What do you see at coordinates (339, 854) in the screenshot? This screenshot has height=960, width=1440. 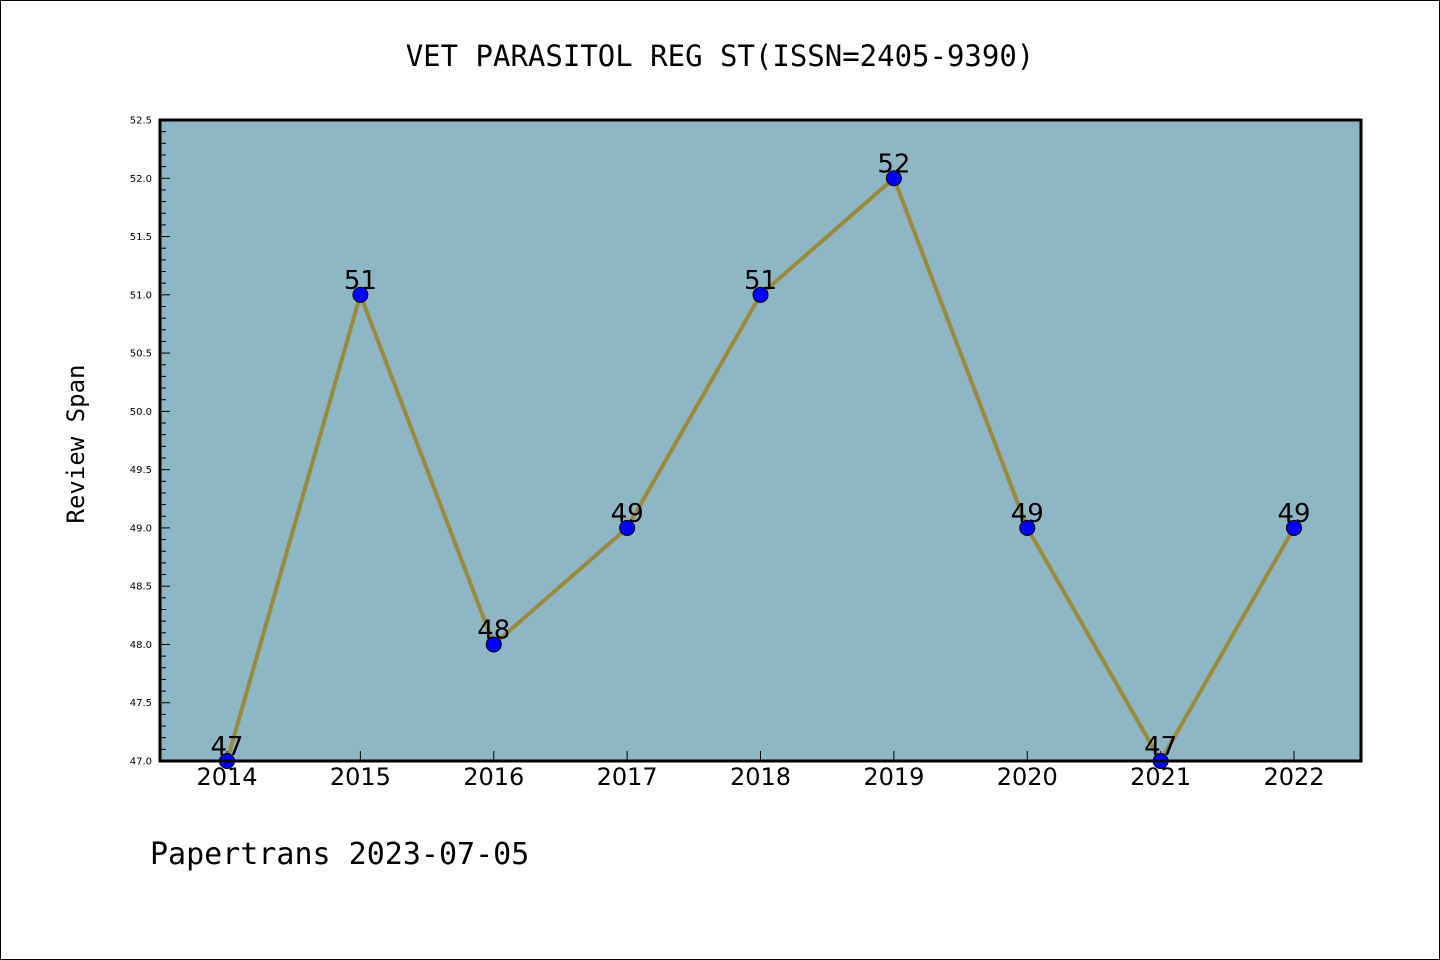 I see `footer-source-date: Papertrans 2023-07-05` at bounding box center [339, 854].